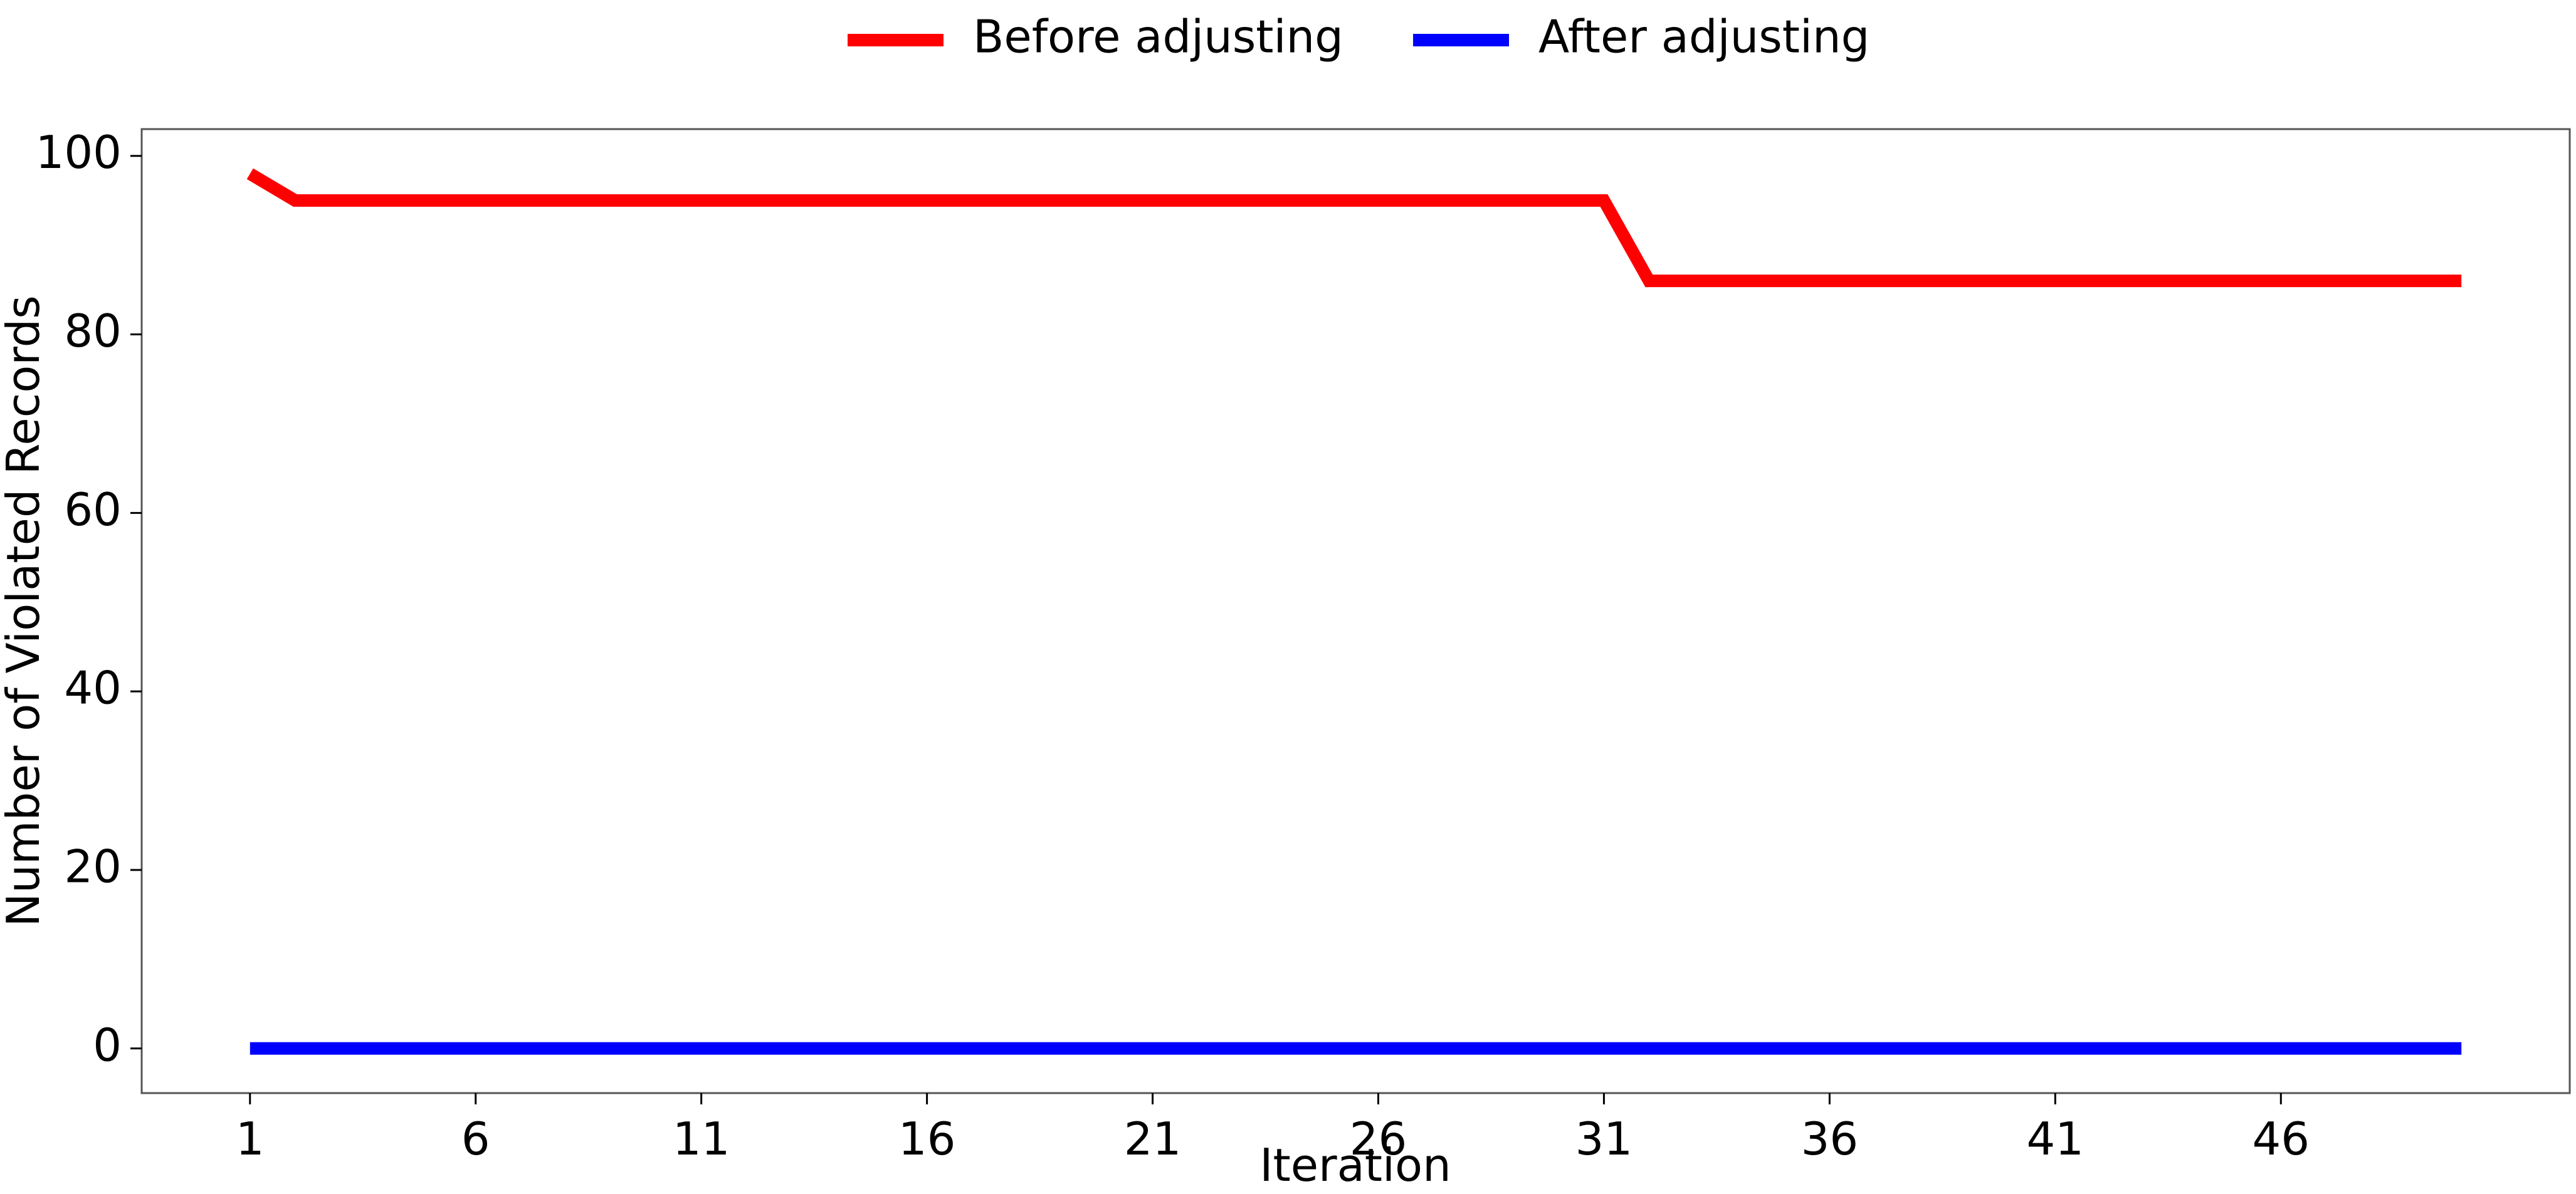 The height and width of the screenshot is (1194, 2576). Describe the element at coordinates (1273, 1129) in the screenshot. I see `x-axis-ticks: 1 6 11 16 21 26 31 36 41 46` at that location.